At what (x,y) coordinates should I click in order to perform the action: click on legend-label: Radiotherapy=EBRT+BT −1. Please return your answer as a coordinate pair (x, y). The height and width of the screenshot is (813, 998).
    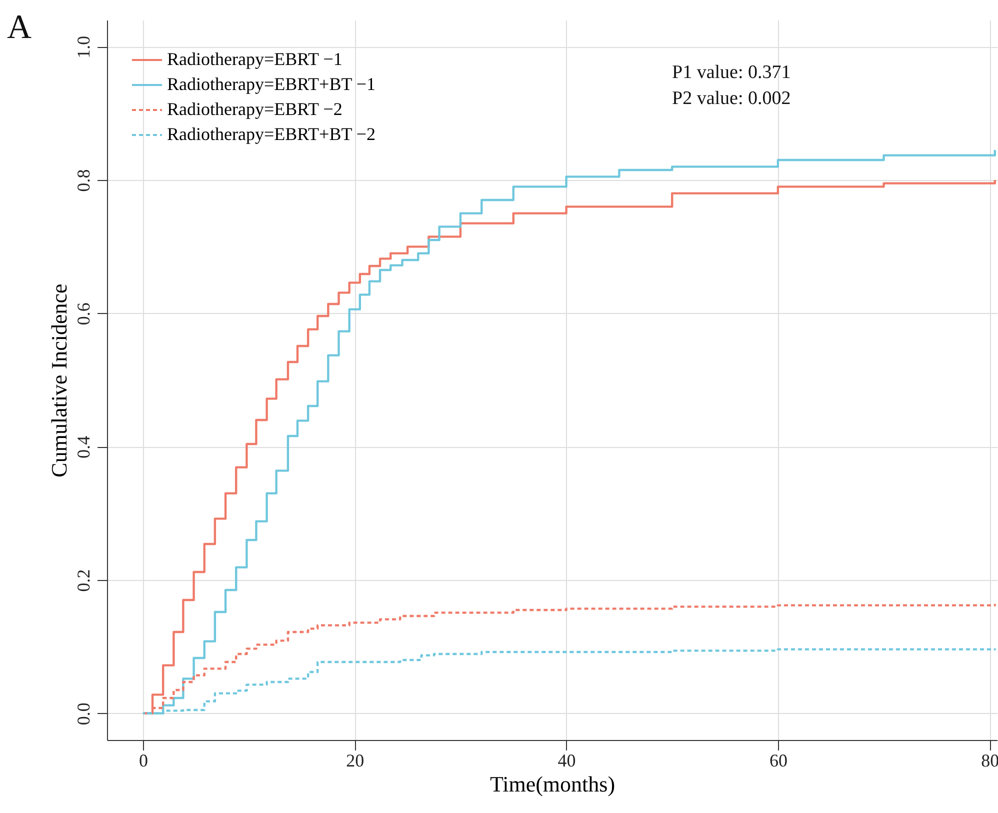
    Looking at the image, I should click on (271, 84).